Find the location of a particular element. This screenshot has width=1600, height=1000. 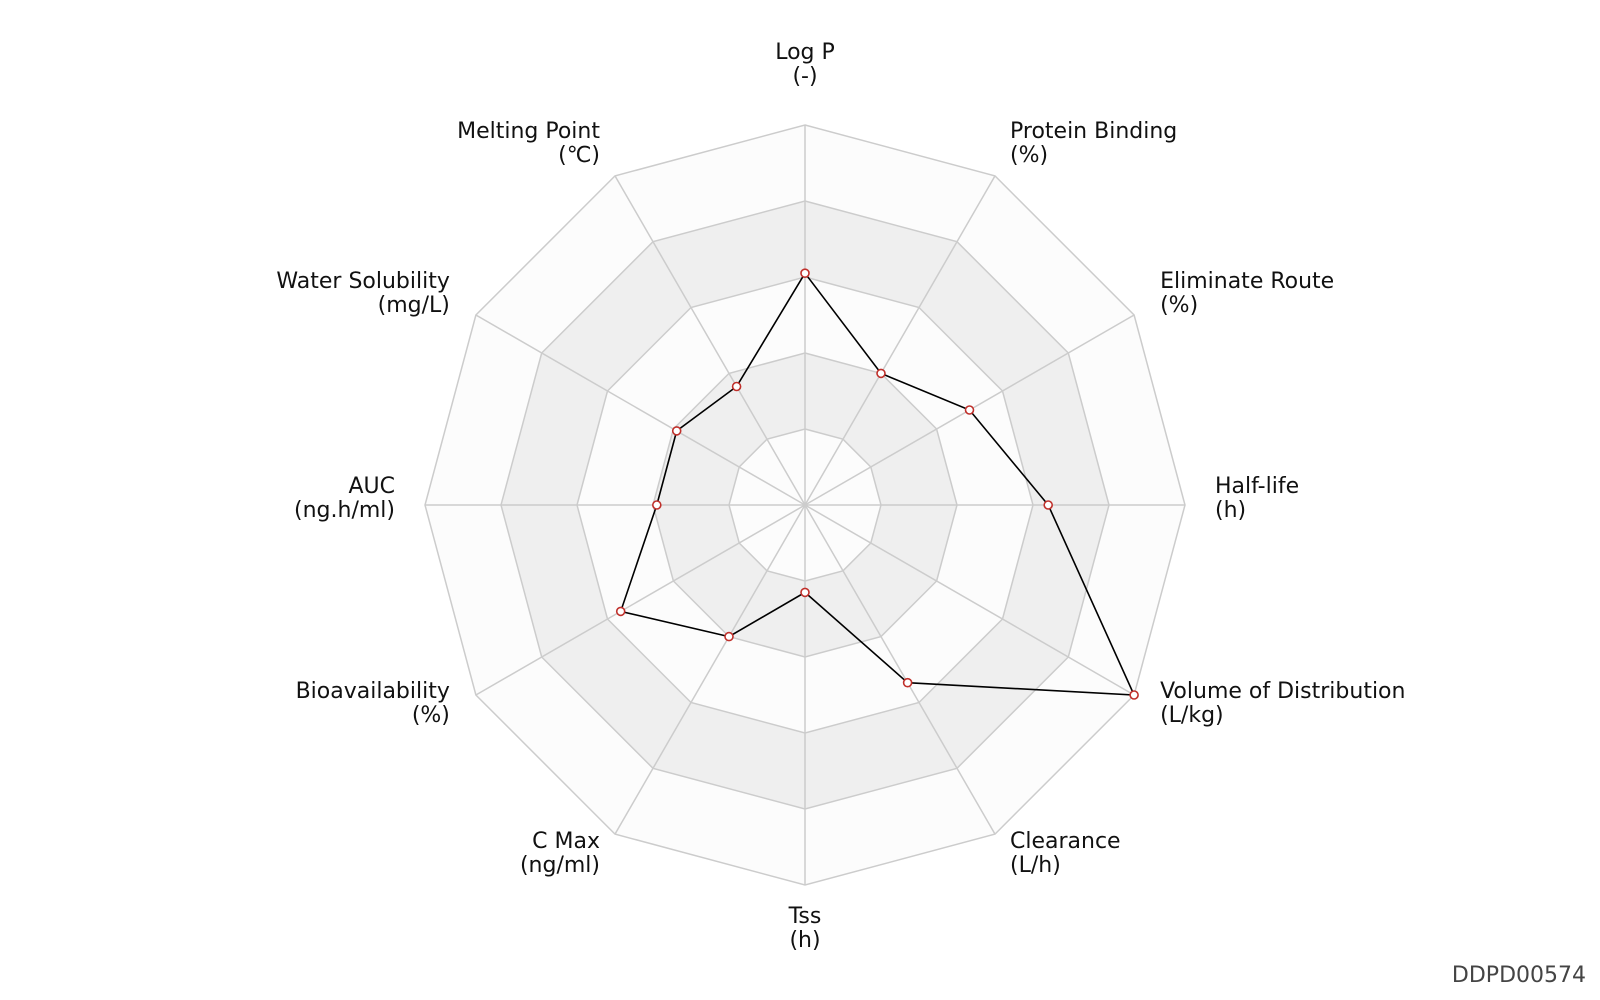

axis-label: C Max (ng/ml) is located at coordinates (560, 853).